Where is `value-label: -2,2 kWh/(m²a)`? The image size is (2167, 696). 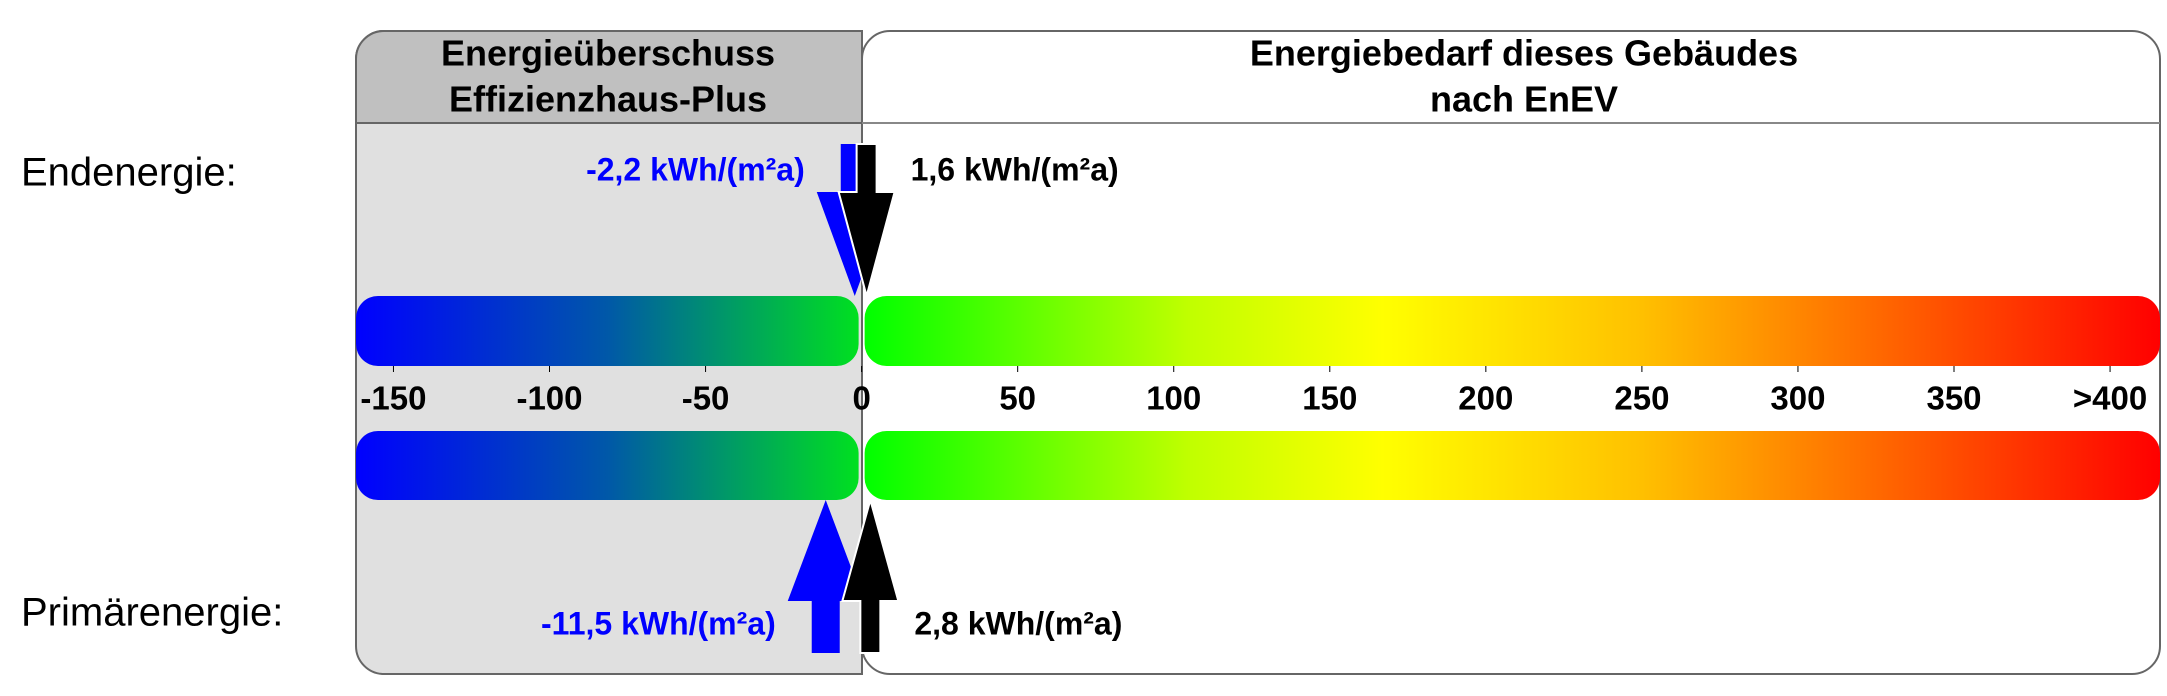 value-label: -2,2 kWh/(m²a) is located at coordinates (695, 169).